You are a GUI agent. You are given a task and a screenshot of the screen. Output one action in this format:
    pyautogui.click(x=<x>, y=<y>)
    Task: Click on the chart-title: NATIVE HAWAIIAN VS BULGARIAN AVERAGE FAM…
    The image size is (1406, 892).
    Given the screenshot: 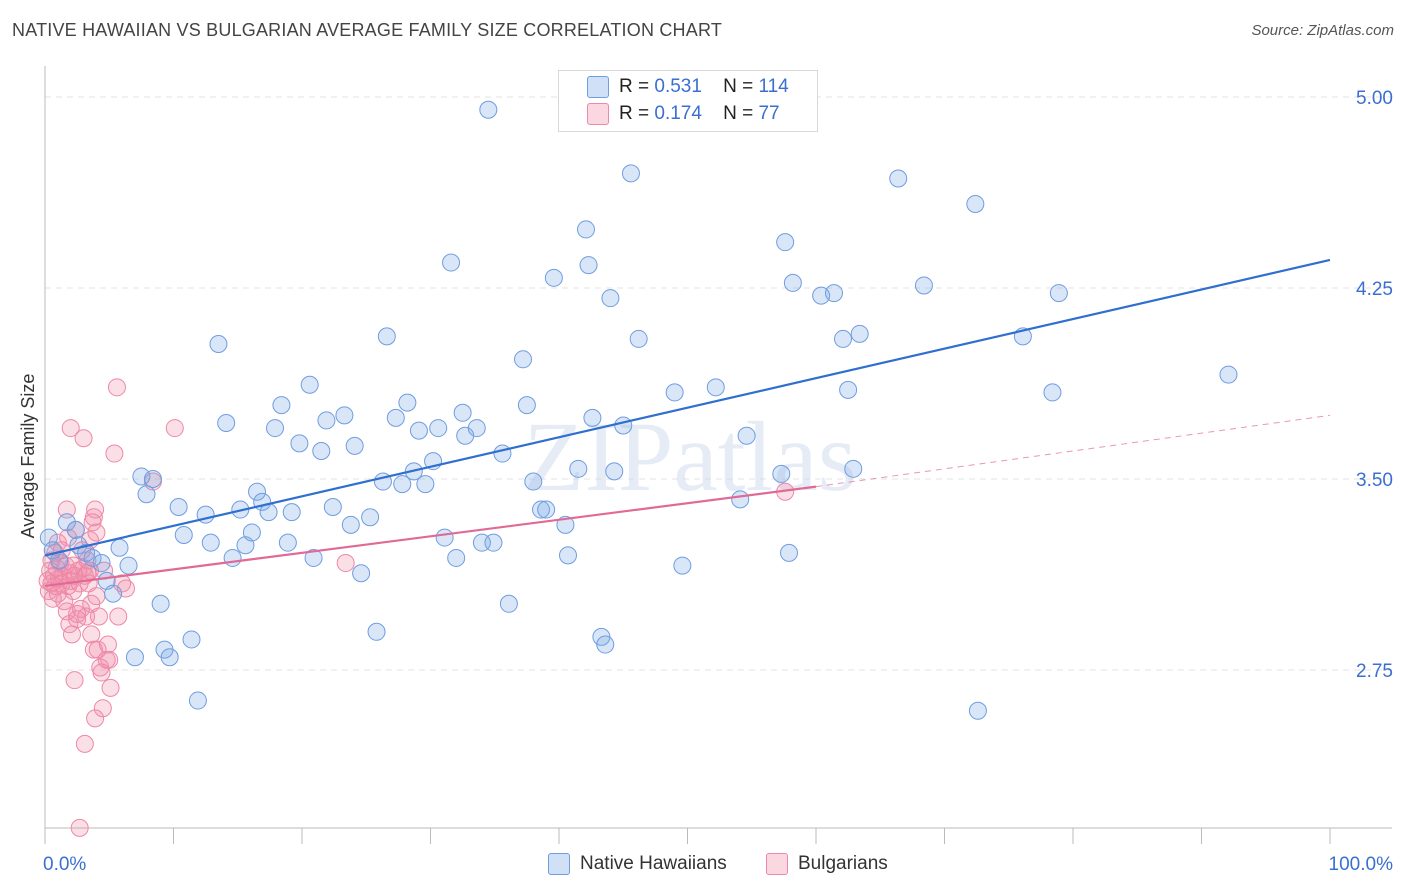 What is the action you would take?
    pyautogui.click(x=367, y=30)
    